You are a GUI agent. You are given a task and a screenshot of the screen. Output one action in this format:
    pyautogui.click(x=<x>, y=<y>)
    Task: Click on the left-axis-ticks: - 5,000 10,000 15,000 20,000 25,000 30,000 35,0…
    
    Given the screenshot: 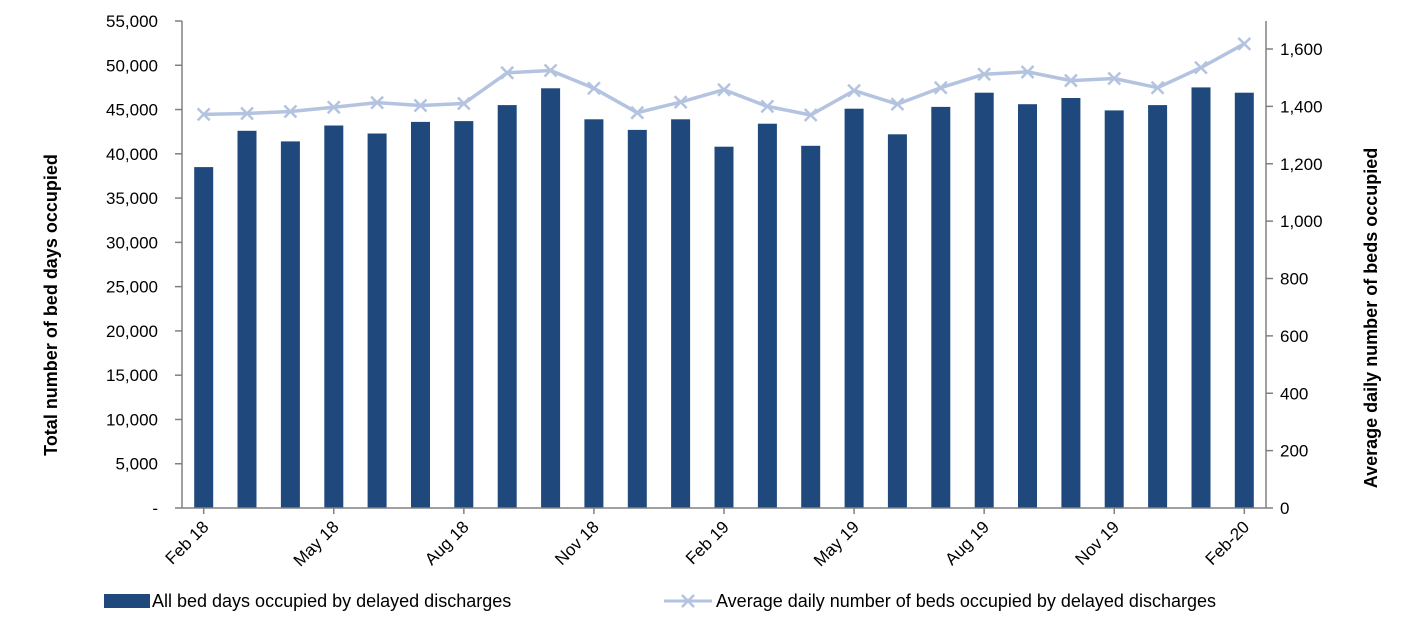 What is the action you would take?
    pyautogui.click(x=144, y=265)
    